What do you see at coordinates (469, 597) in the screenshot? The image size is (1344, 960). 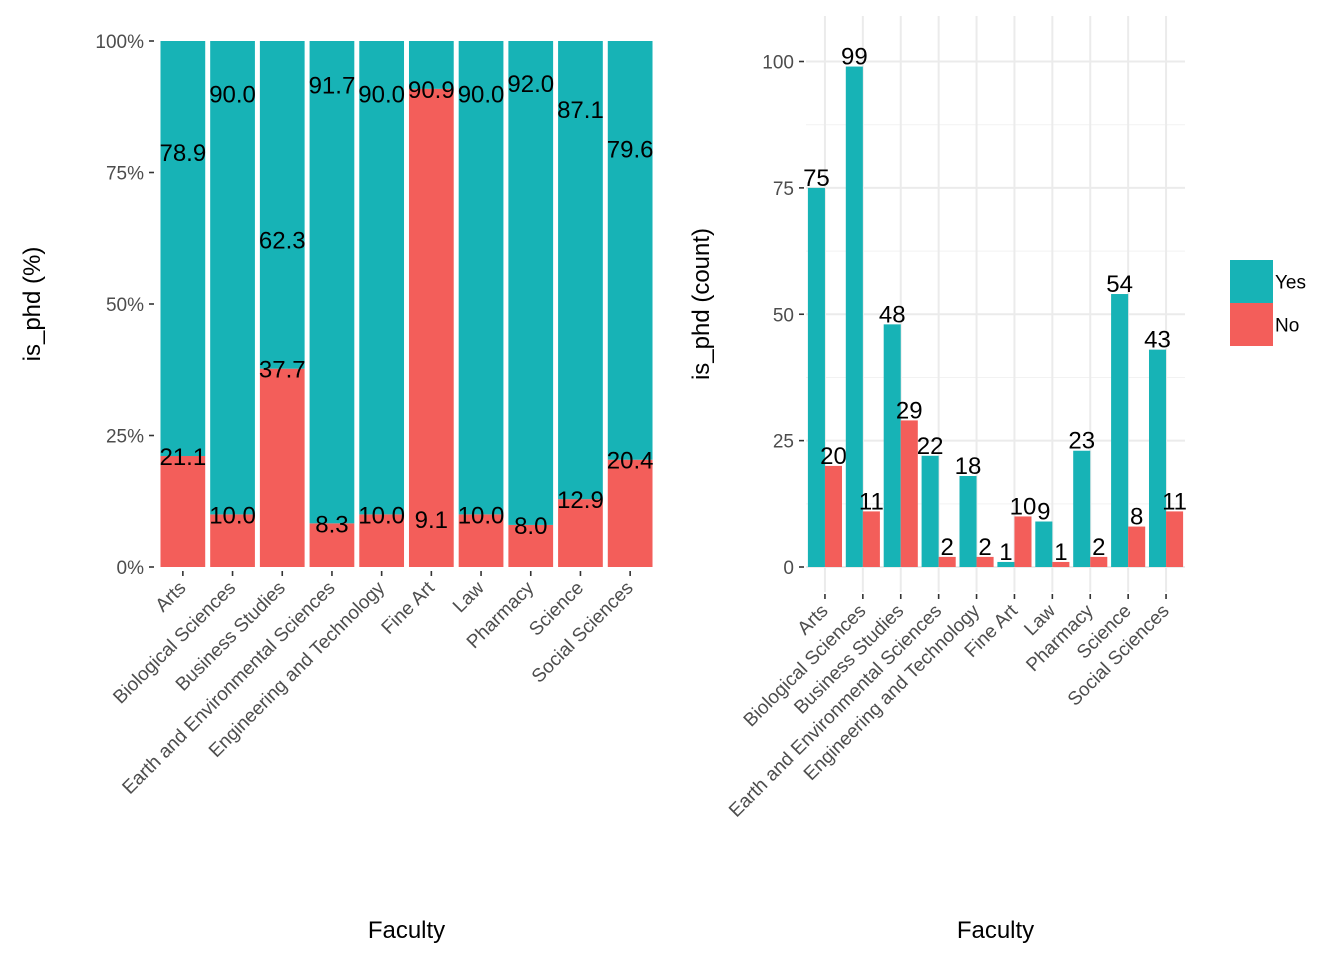 I see `x-tick-label: Law` at bounding box center [469, 597].